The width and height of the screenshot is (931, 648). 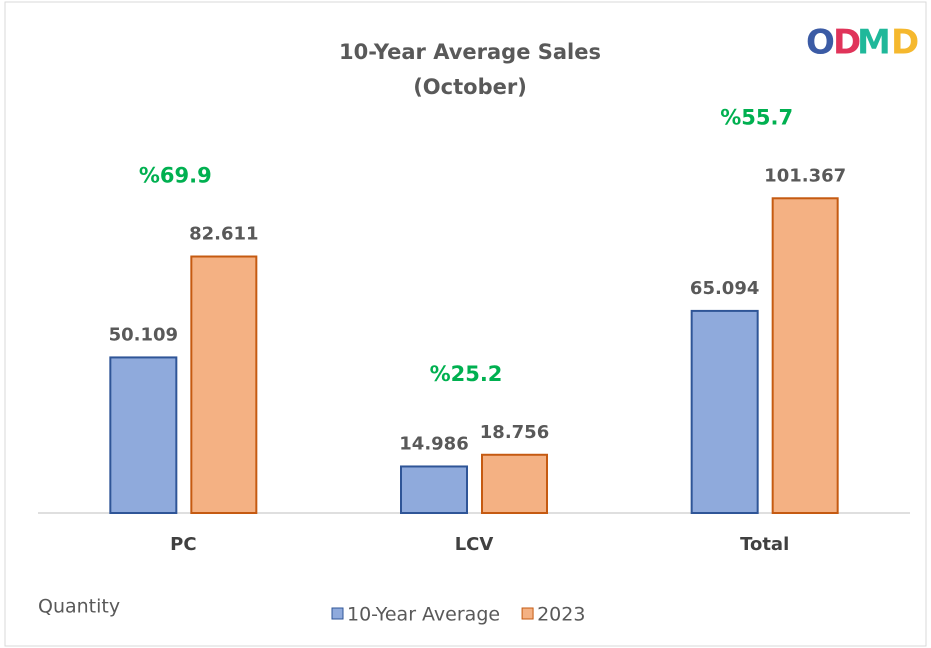 I want to click on logo: O D M D, so click(x=862, y=43).